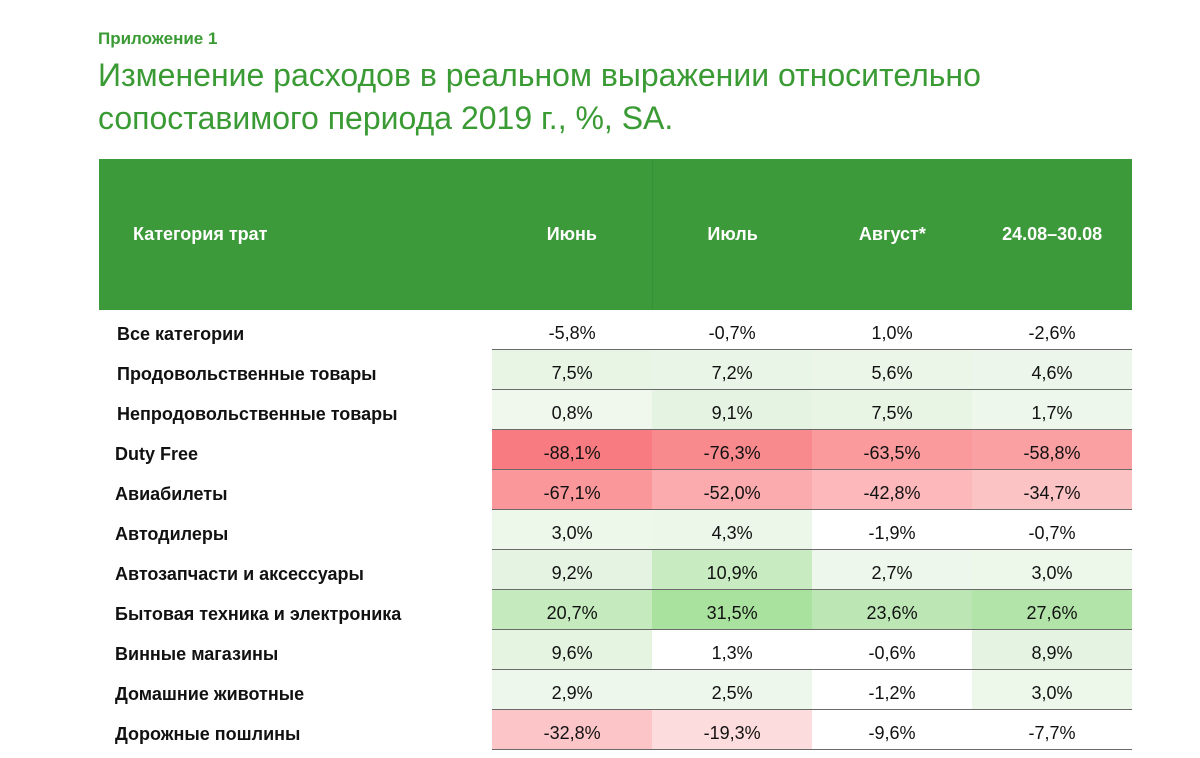 The image size is (1200, 758). I want to click on row-value-cell: -52,0%, so click(732, 490).